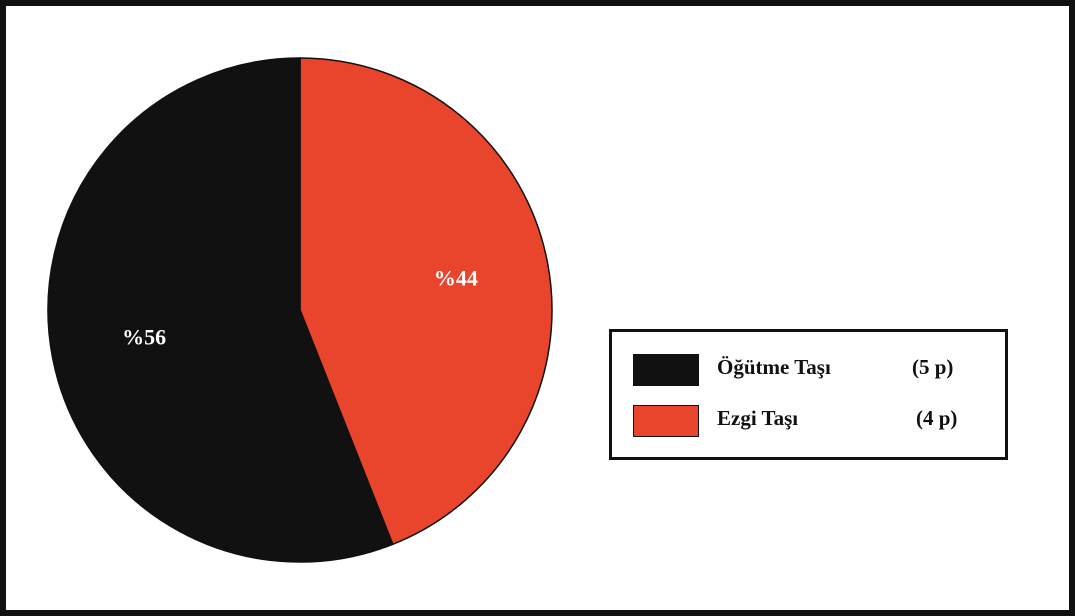  I want to click on legend-item-ogutme-tasi: Öğütme Taşı (5 p), so click(813, 371).